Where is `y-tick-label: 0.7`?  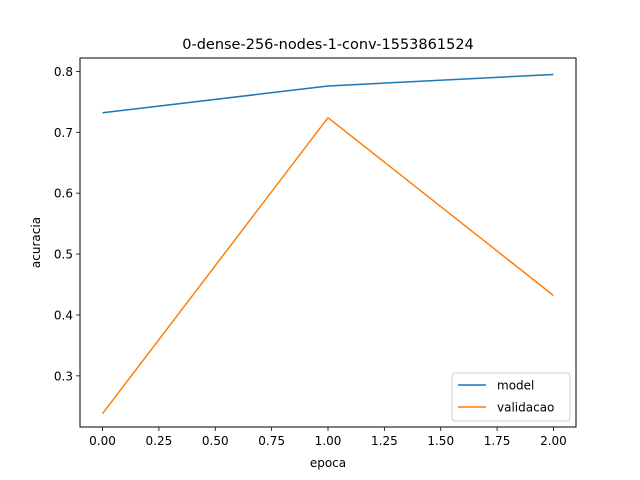 y-tick-label: 0.7 is located at coordinates (63, 133).